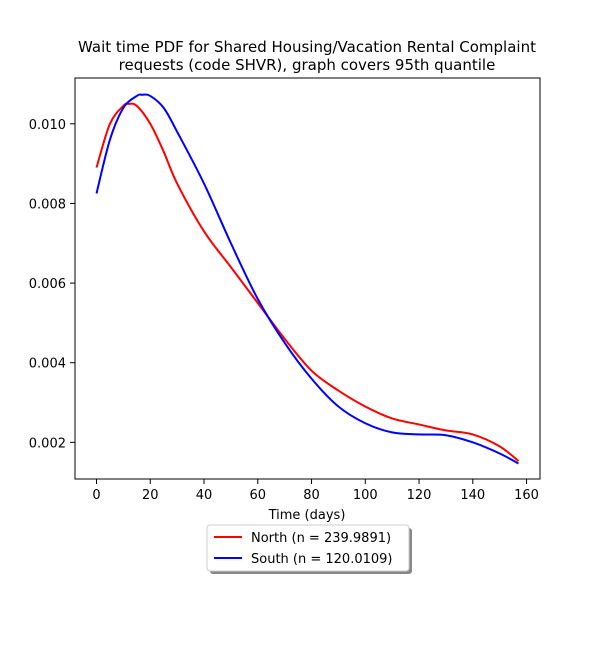  I want to click on x-axis-label: Time (days), so click(307, 515).